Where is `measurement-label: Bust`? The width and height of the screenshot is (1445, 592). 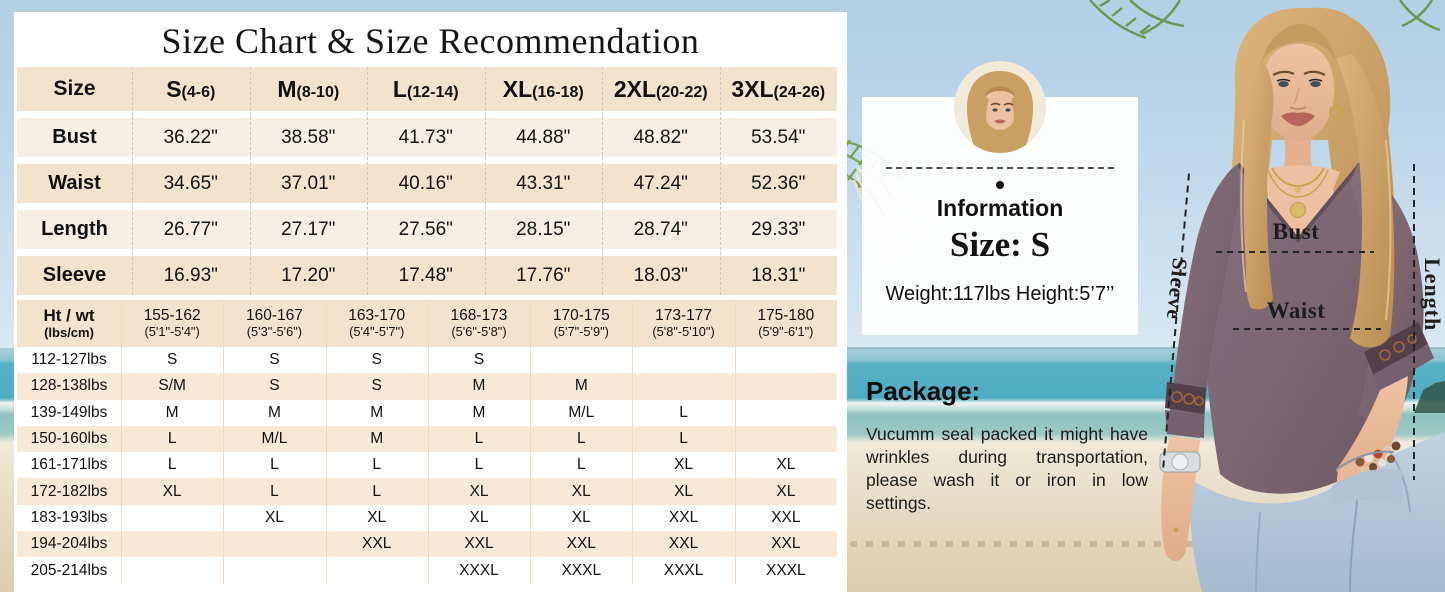
measurement-label: Bust is located at coordinates (74, 137).